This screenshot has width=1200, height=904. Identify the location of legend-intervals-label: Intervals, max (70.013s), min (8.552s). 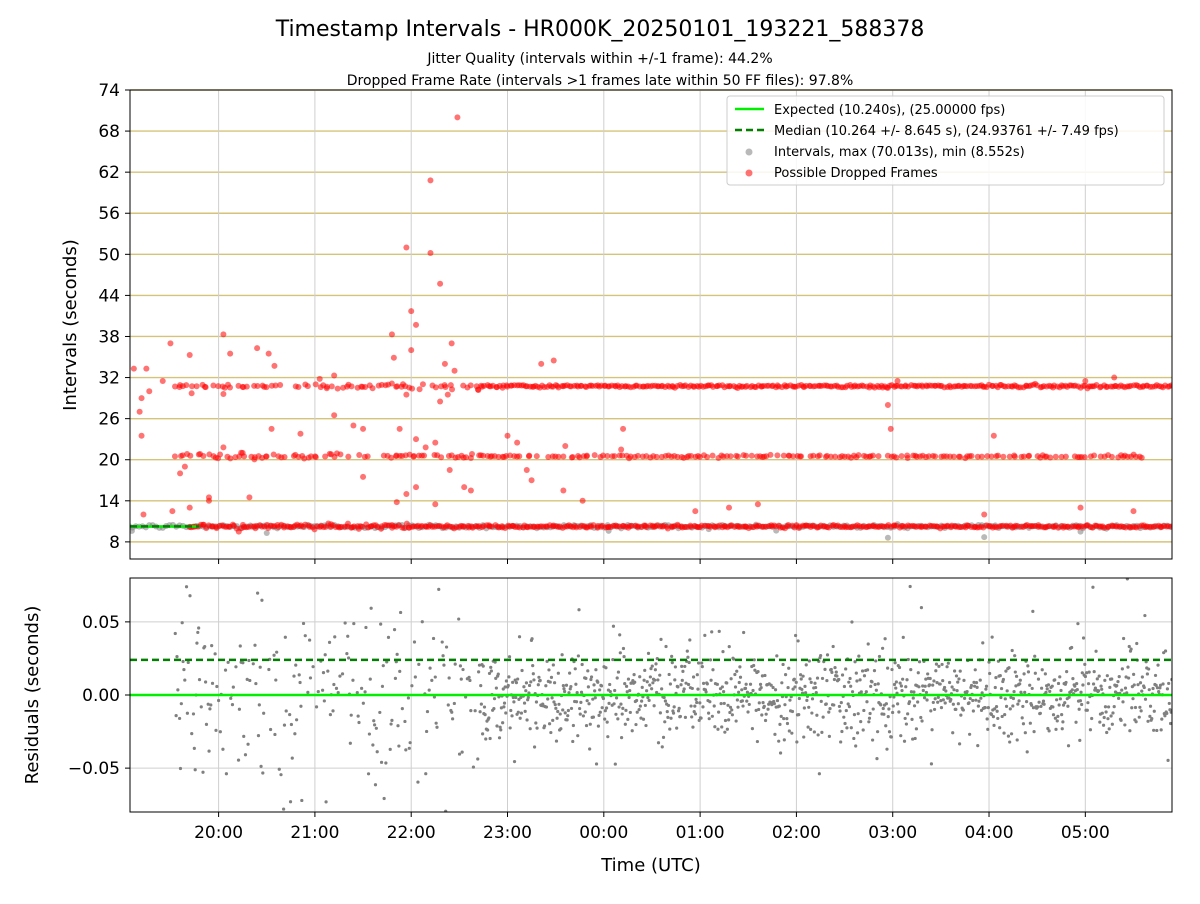
(899, 152).